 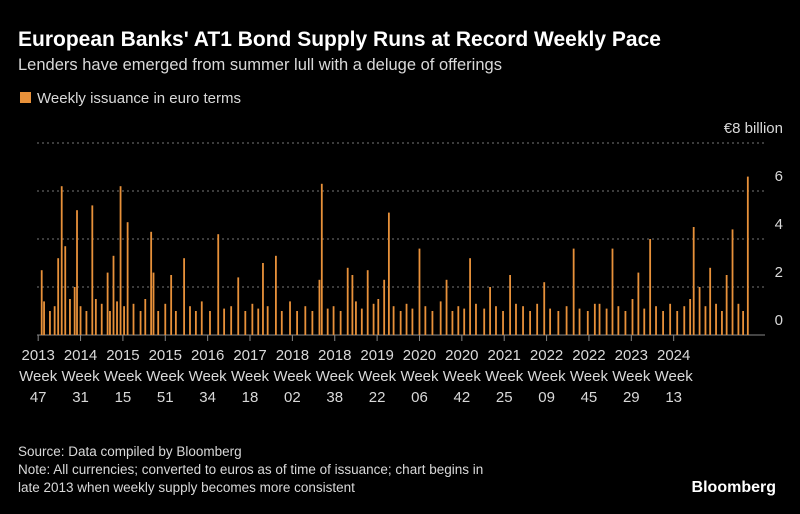 What do you see at coordinates (631, 397) in the screenshot?
I see `x-tick-label: 29` at bounding box center [631, 397].